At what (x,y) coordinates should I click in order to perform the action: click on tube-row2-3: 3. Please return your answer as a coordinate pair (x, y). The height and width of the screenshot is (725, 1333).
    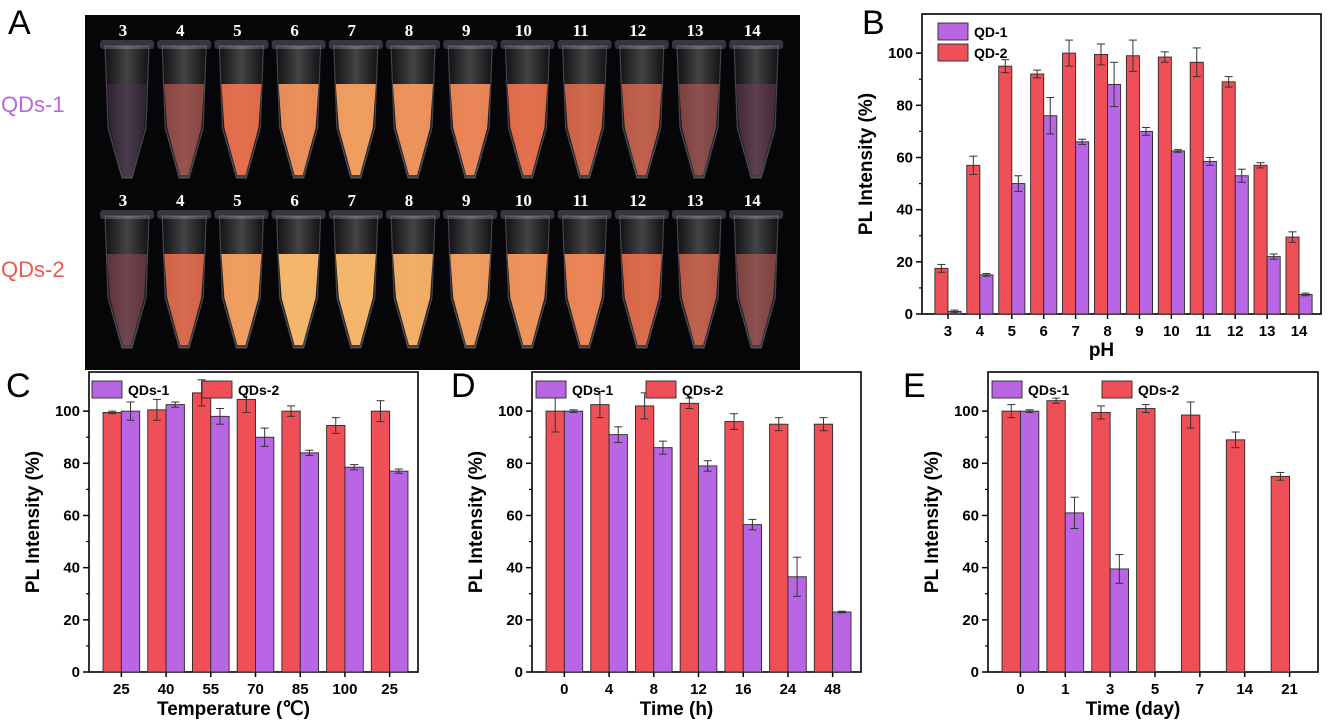
    Looking at the image, I should click on (127, 270).